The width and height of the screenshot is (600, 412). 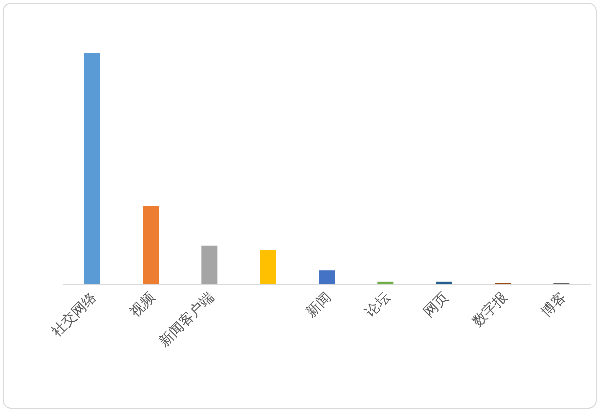 I want to click on x-tick-label: 论坛, so click(x=378, y=305).